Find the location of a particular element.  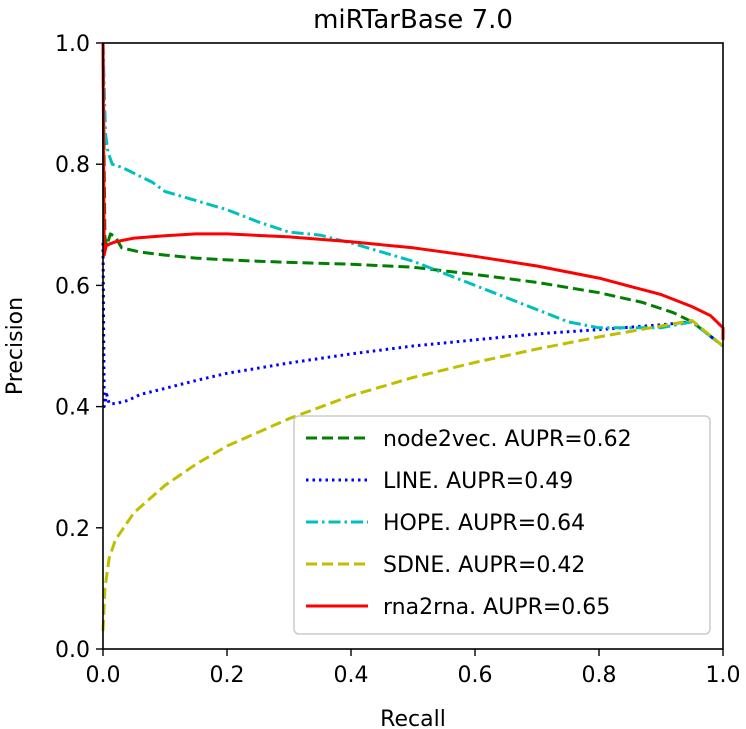

legend-label: HOPE. AUPR=0.64 is located at coordinates (484, 523).